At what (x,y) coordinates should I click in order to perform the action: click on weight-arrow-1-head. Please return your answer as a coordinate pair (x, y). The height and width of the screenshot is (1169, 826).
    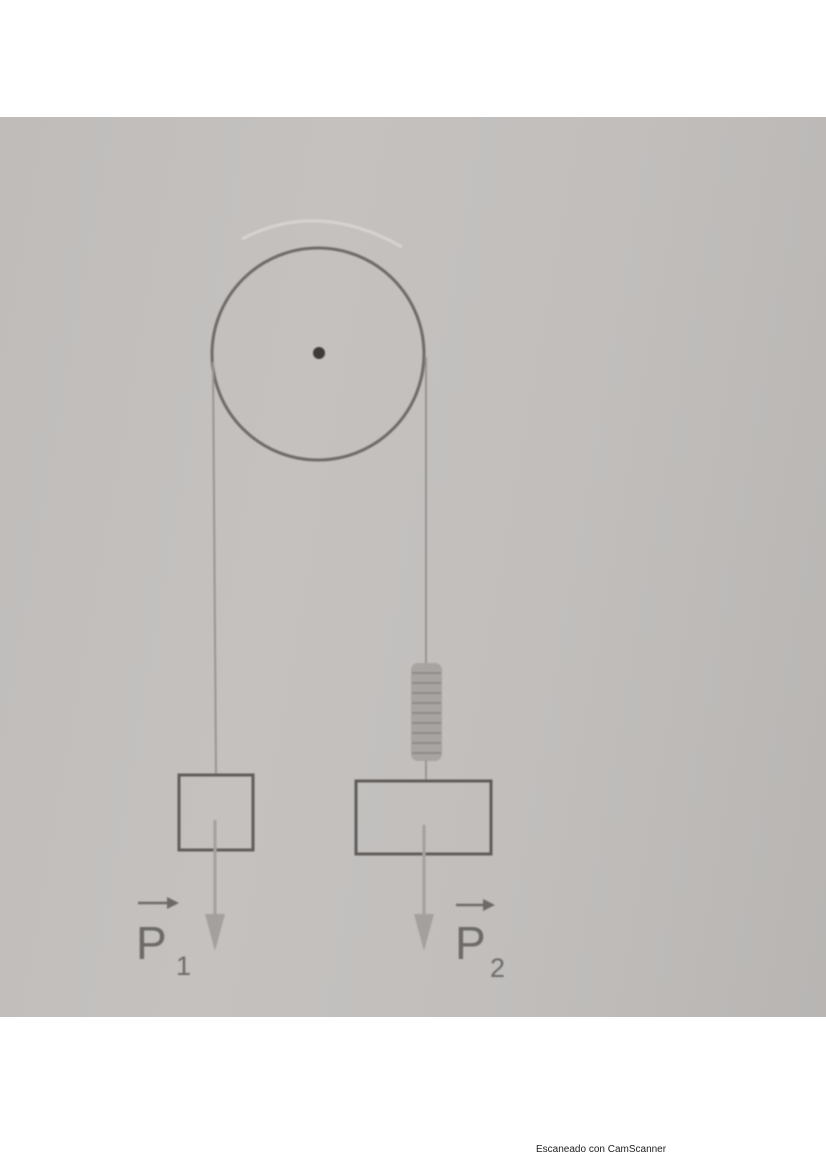
    Looking at the image, I should click on (215, 932).